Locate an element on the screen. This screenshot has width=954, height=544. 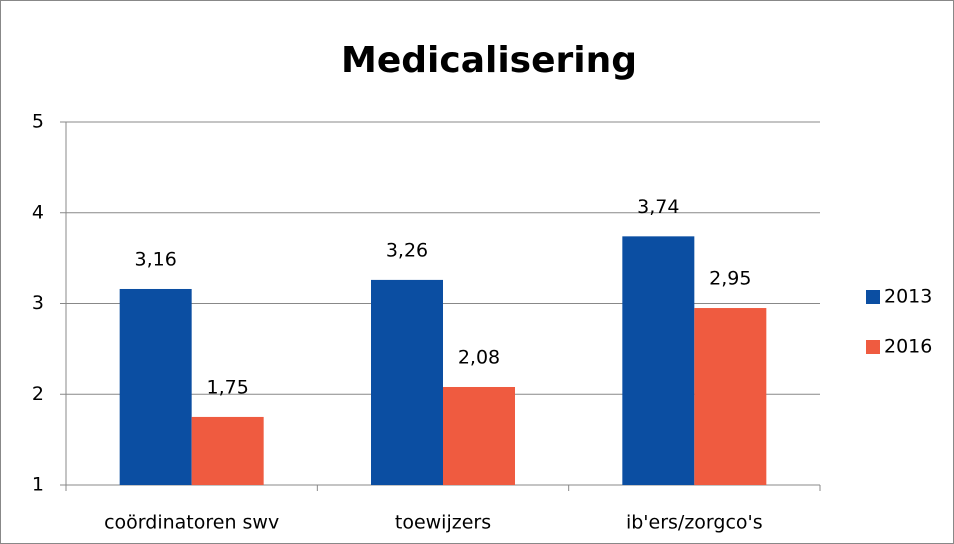
x-tick-label: coördinatoren swv is located at coordinates (191, 523).